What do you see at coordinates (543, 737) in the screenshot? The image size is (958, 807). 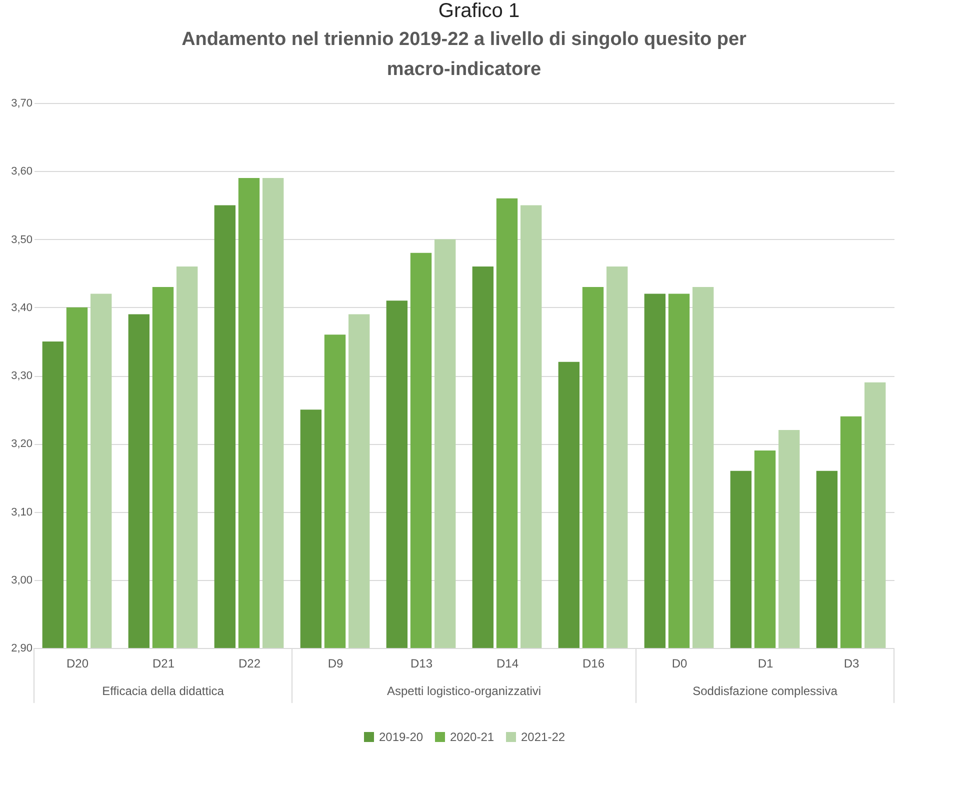 I see `legend-label: 2021-22` at bounding box center [543, 737].